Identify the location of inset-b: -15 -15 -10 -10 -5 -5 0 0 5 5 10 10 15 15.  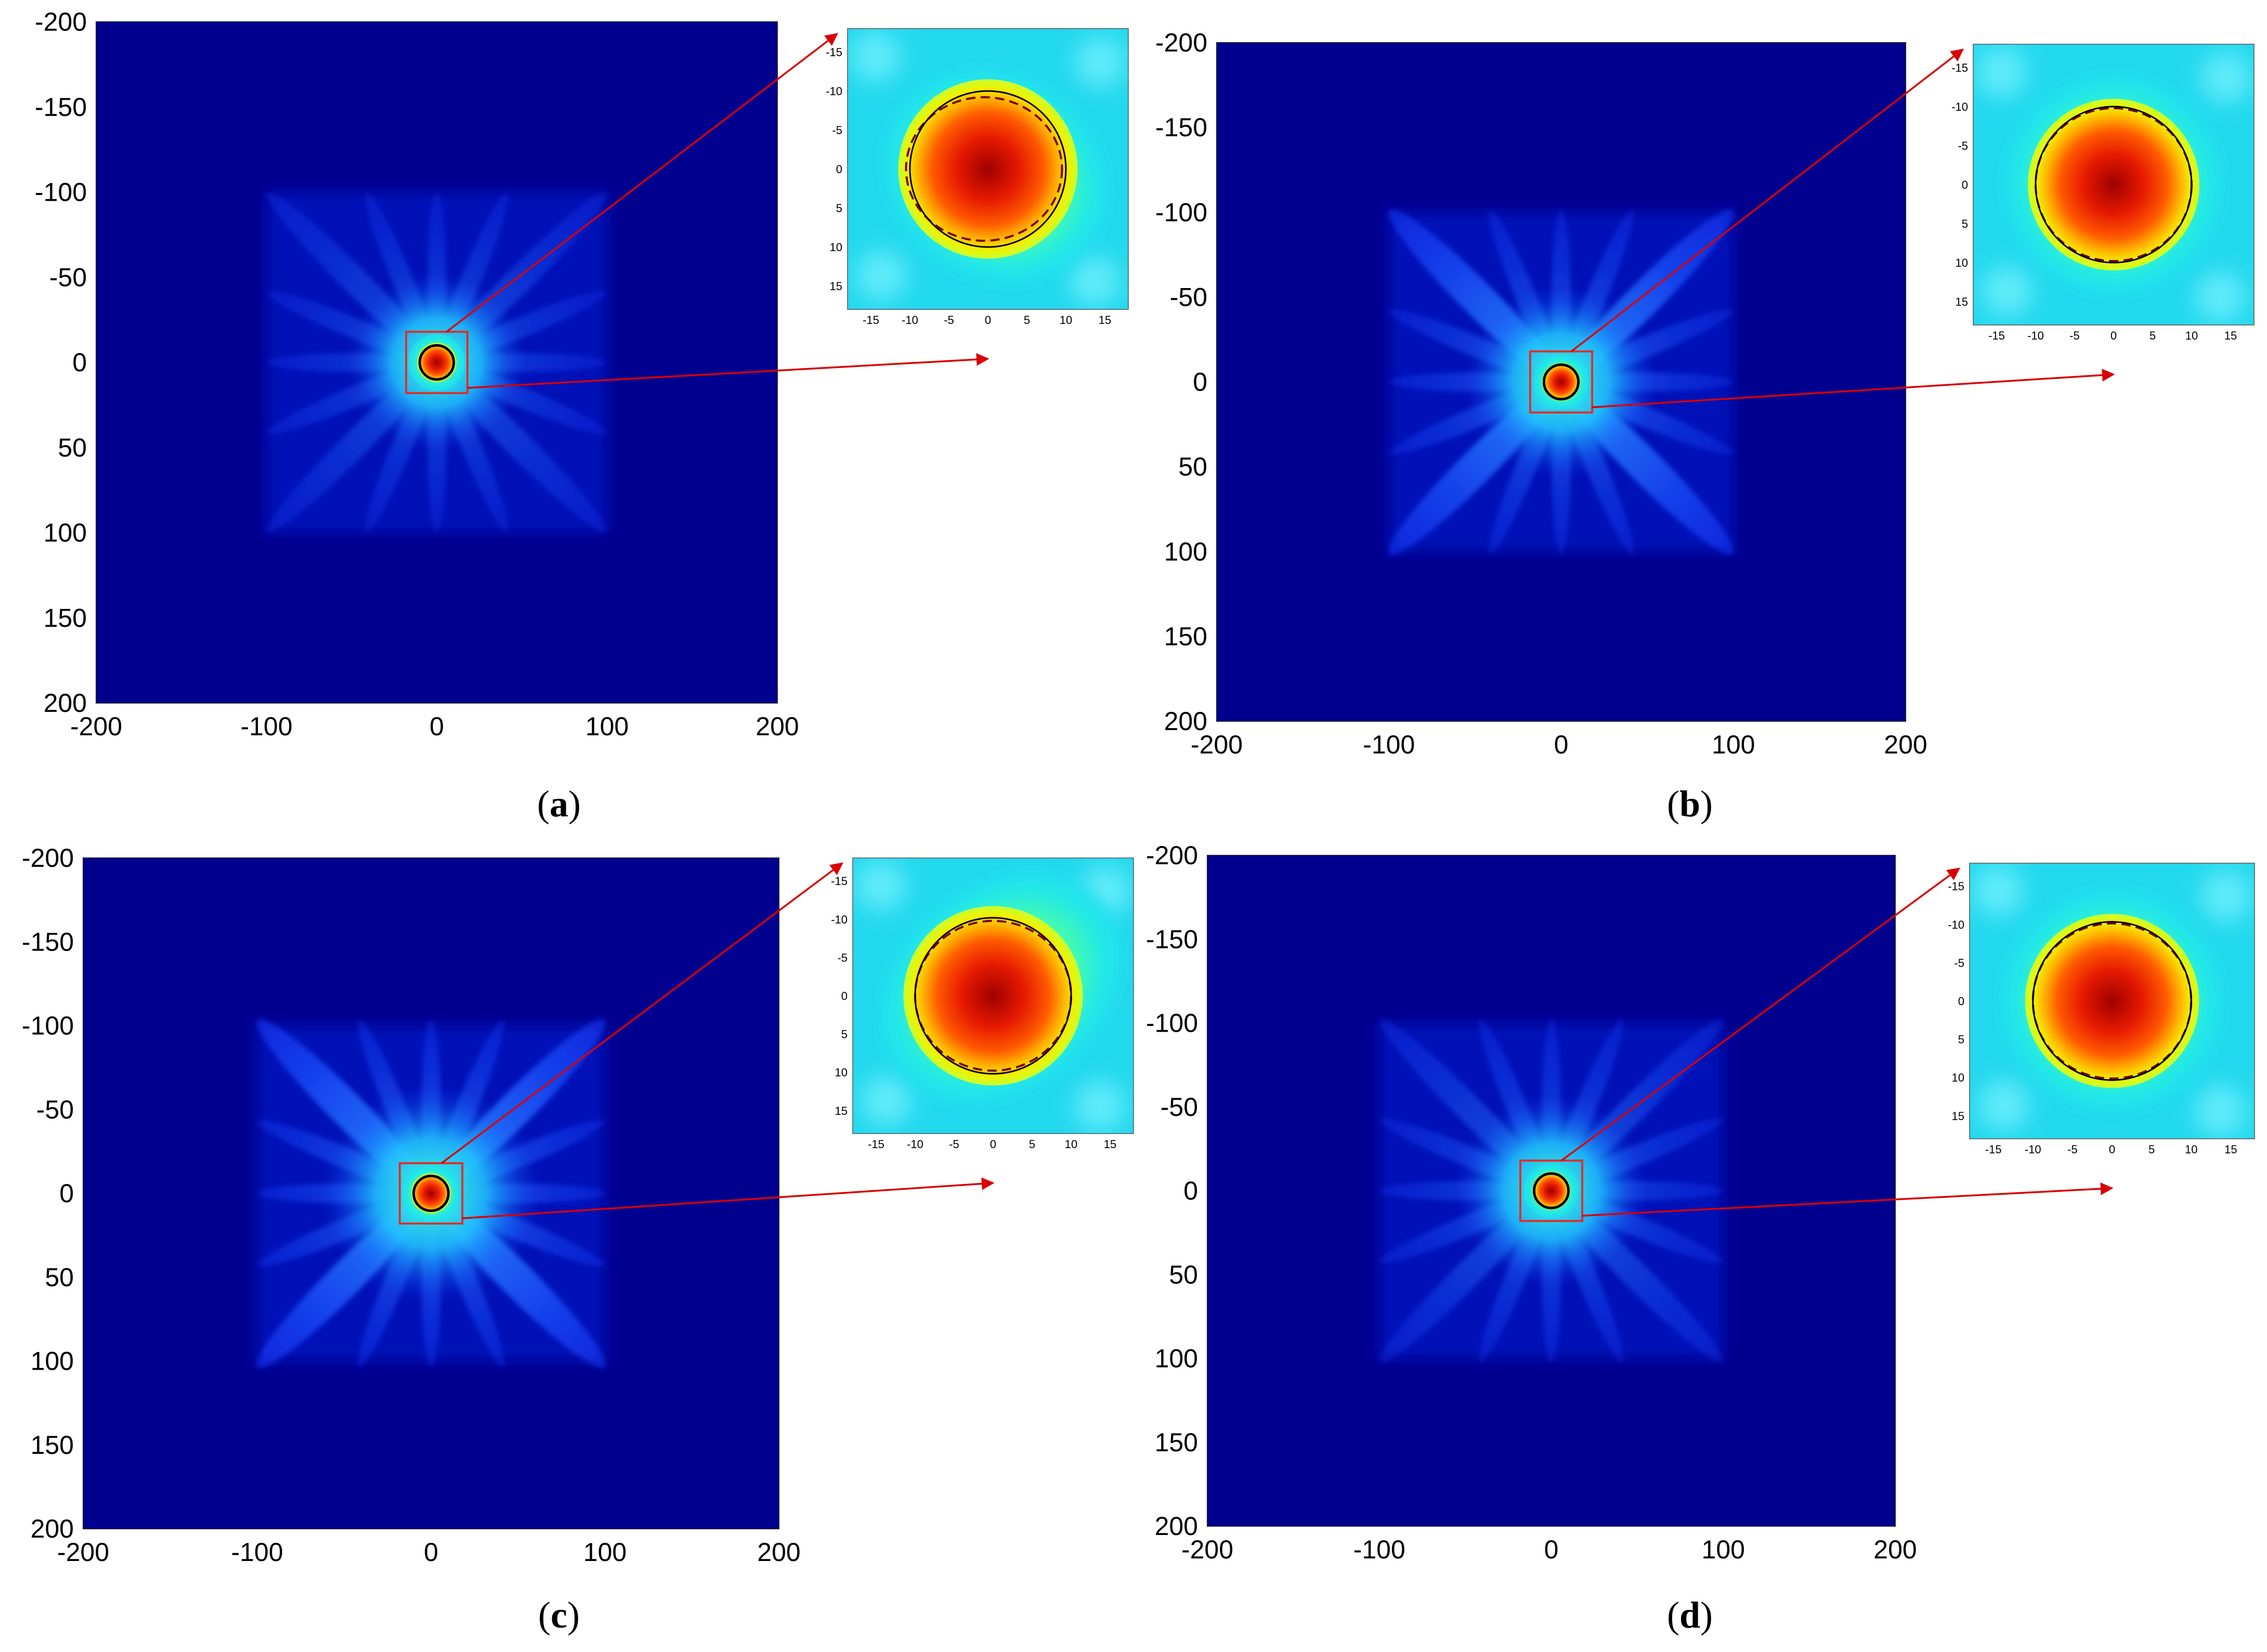
(2103, 193).